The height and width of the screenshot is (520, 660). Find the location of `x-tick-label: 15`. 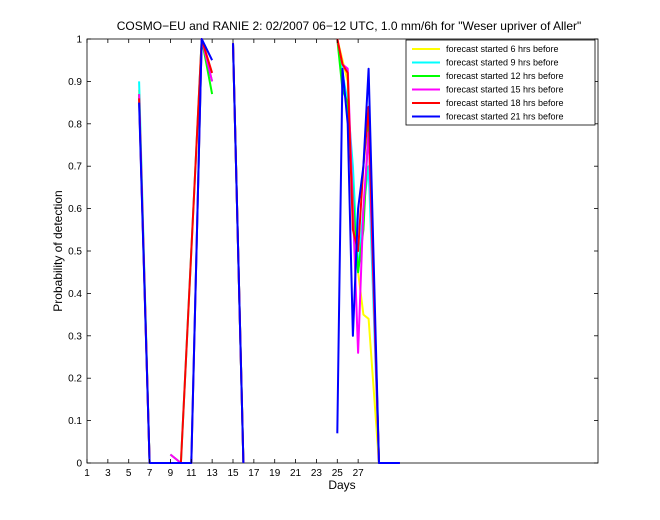

x-tick-label: 15 is located at coordinates (233, 473).